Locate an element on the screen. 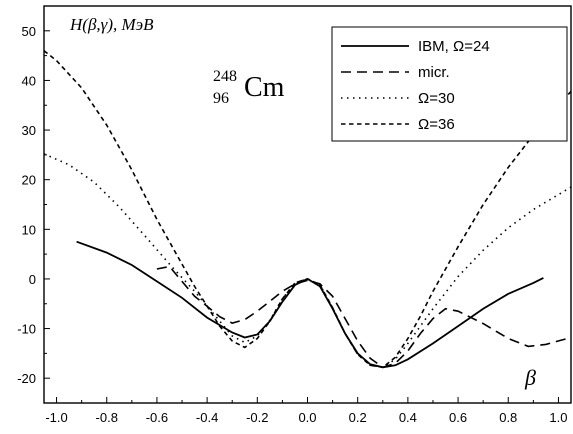 Image resolution: width=573 pixels, height=434 pixels. y-tick-label: 50 is located at coordinates (29, 31).